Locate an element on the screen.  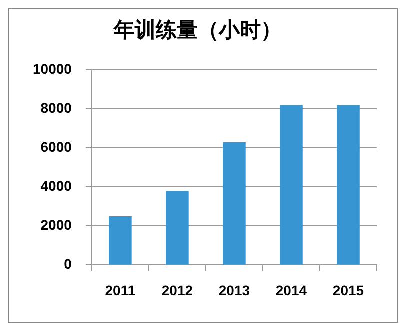
y-tick-label: 8000 is located at coordinates (56, 108).